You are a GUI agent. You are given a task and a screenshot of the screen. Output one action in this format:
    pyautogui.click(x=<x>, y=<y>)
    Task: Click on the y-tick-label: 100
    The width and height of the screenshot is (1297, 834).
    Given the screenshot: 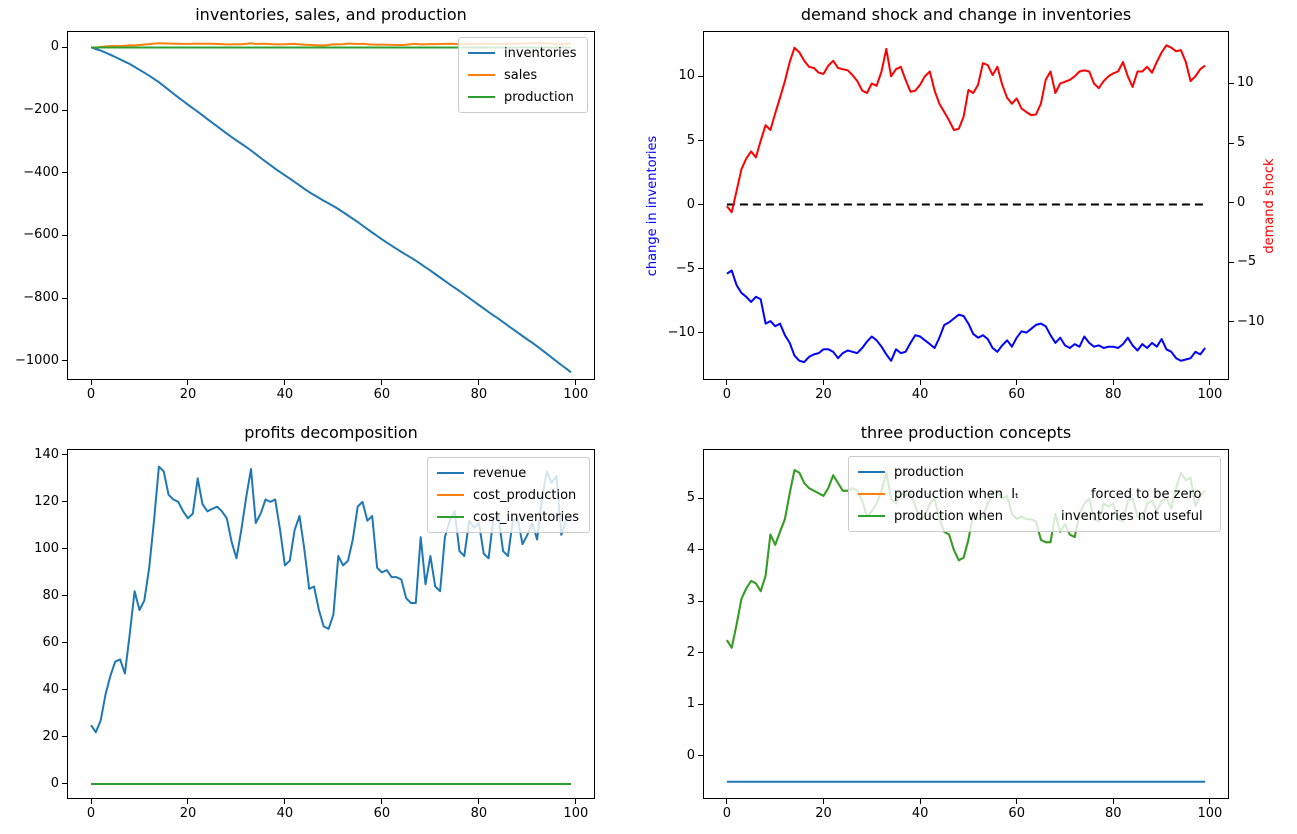 What is the action you would take?
    pyautogui.click(x=46, y=548)
    